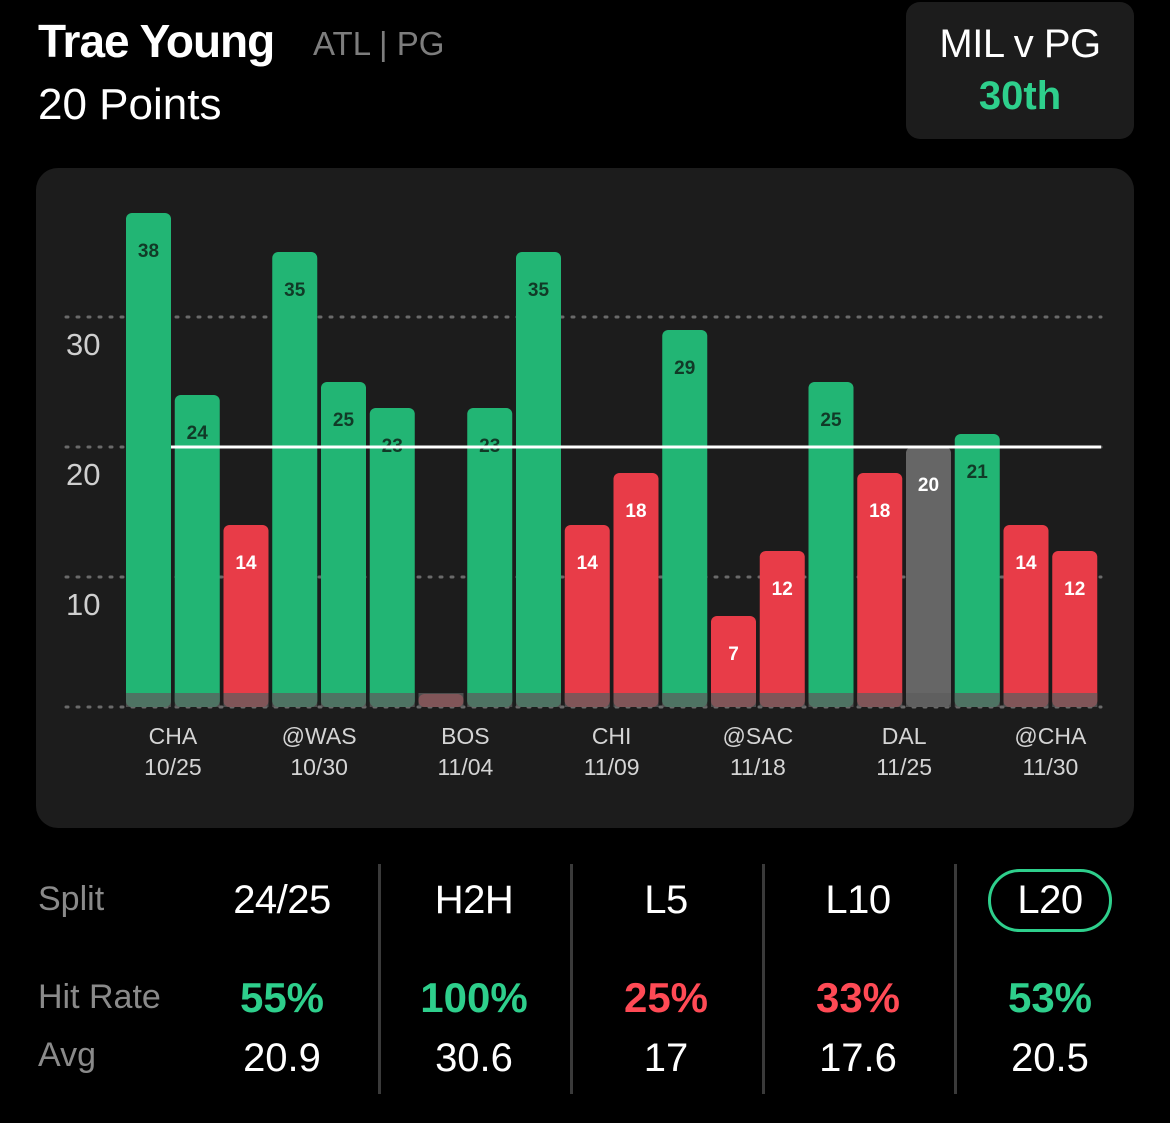 The height and width of the screenshot is (1123, 1170). I want to click on x-tick-team: CHA, so click(173, 736).